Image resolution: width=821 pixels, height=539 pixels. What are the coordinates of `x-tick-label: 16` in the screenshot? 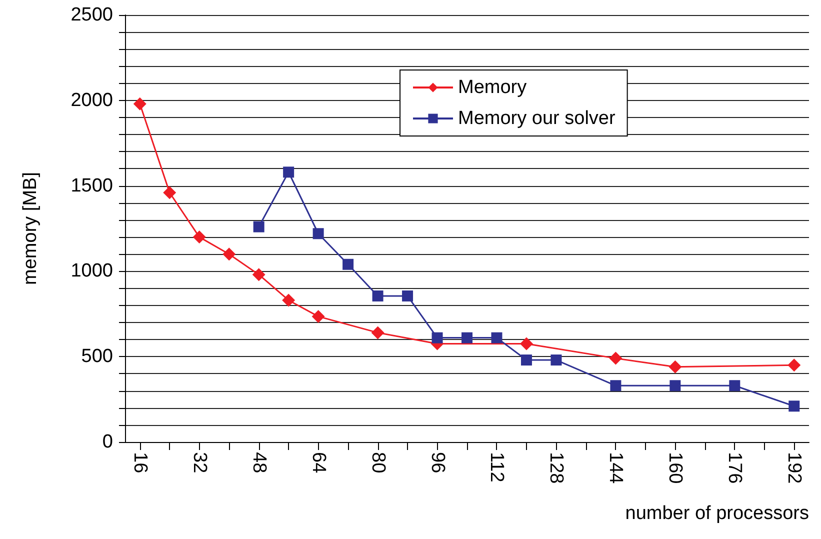 It's located at (139, 463).